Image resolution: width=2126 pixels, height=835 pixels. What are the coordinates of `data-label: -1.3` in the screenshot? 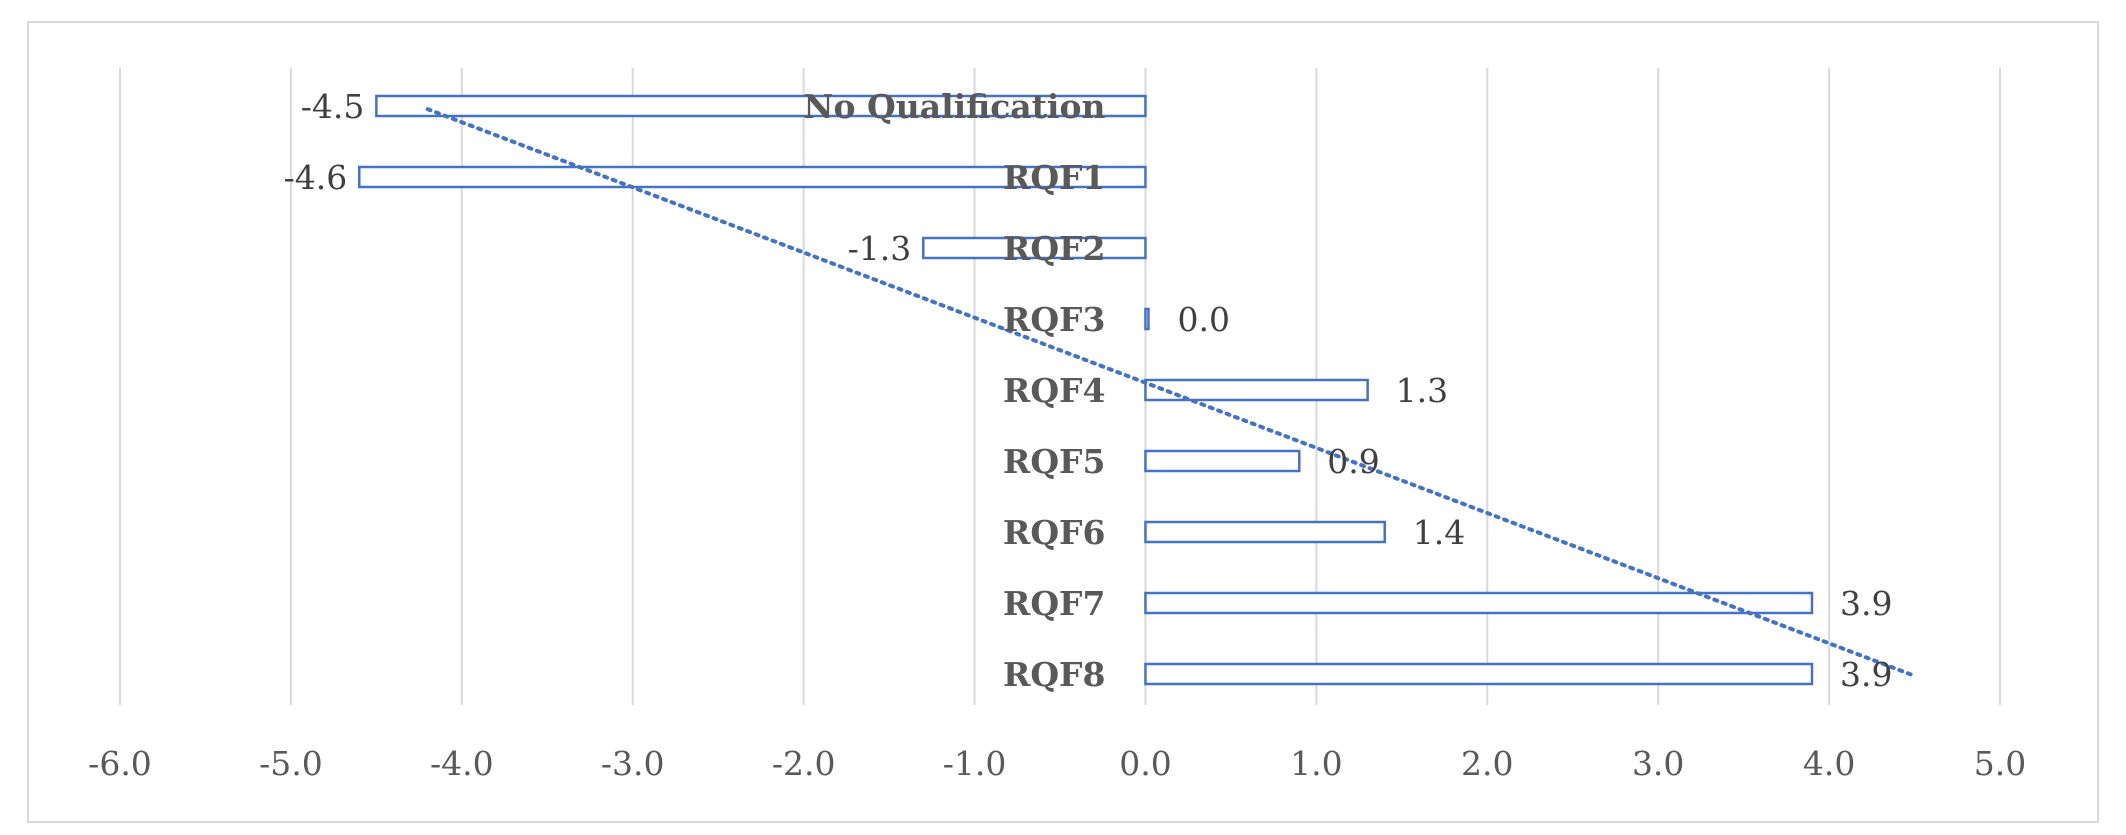 It's located at (880, 248).